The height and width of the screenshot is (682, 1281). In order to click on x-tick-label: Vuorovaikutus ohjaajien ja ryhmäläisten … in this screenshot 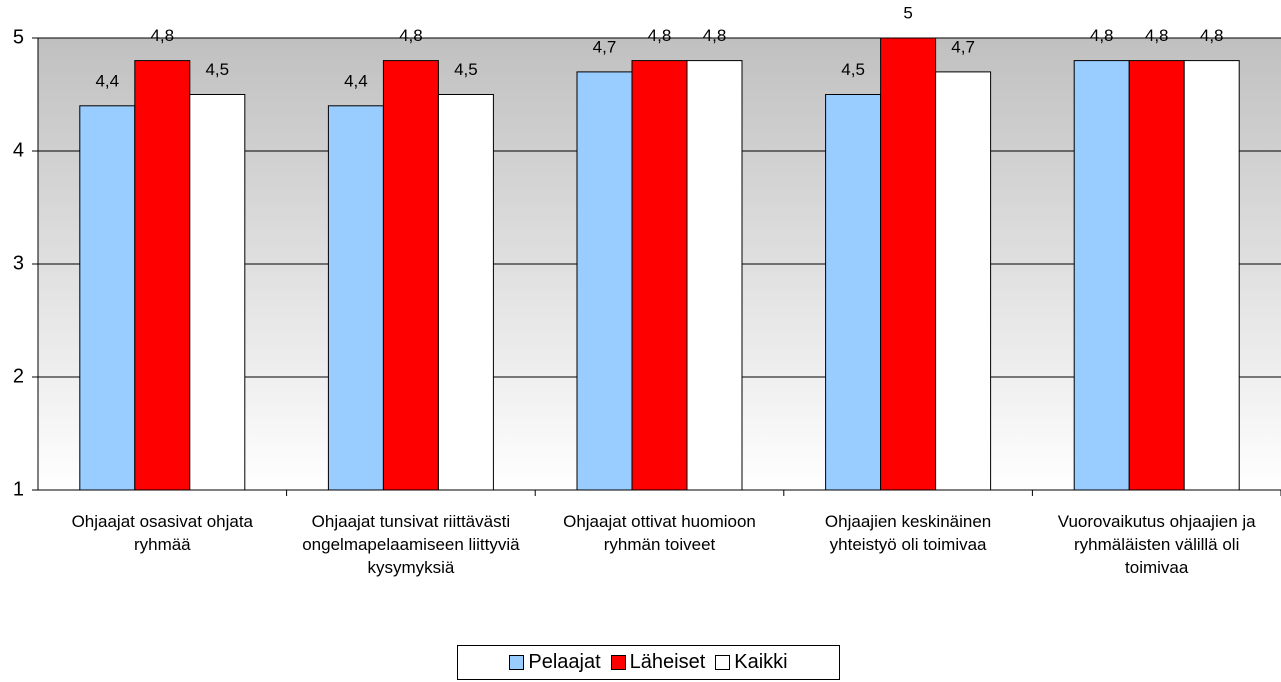, I will do `click(1156, 544)`.